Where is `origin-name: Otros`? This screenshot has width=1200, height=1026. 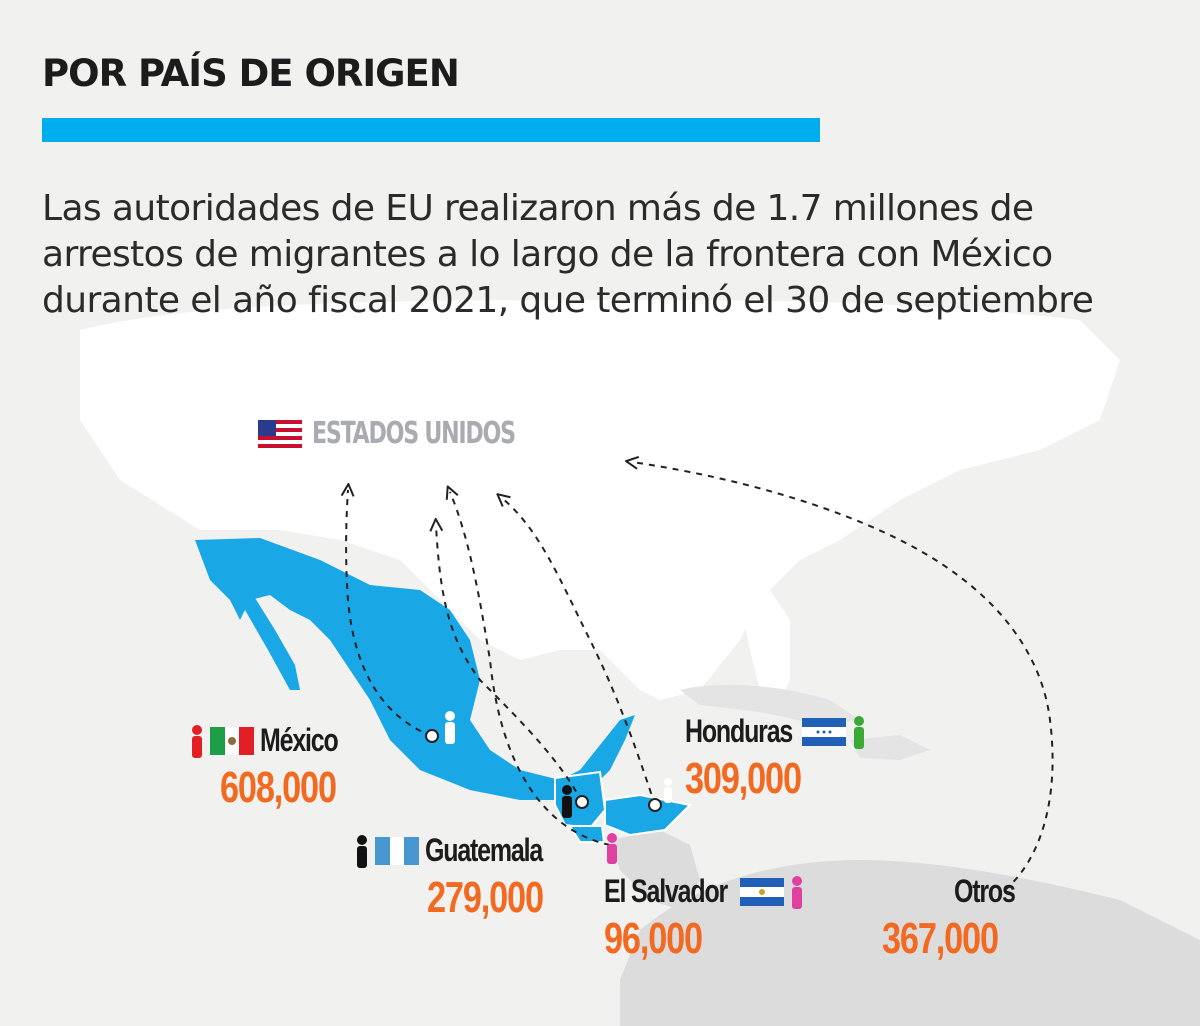 origin-name: Otros is located at coordinates (985, 891).